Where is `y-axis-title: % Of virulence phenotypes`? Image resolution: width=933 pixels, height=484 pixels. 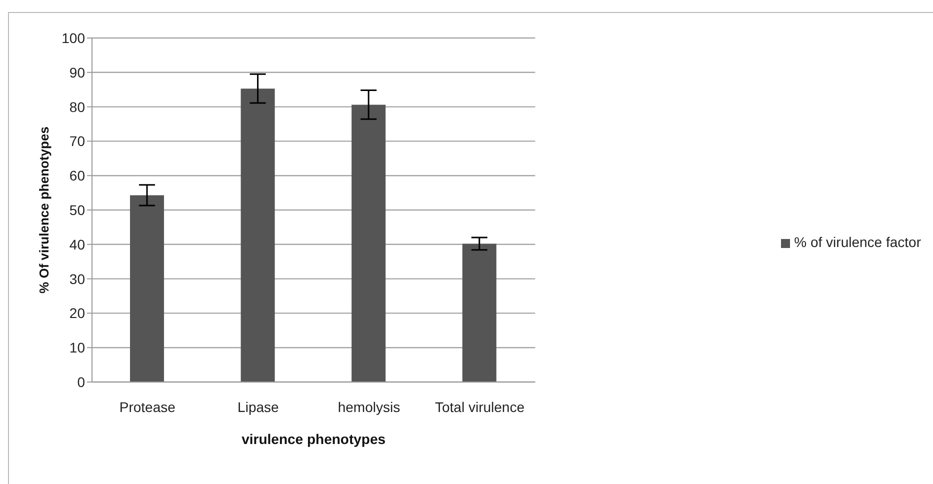 y-axis-title: % Of virulence phenotypes is located at coordinates (44, 210).